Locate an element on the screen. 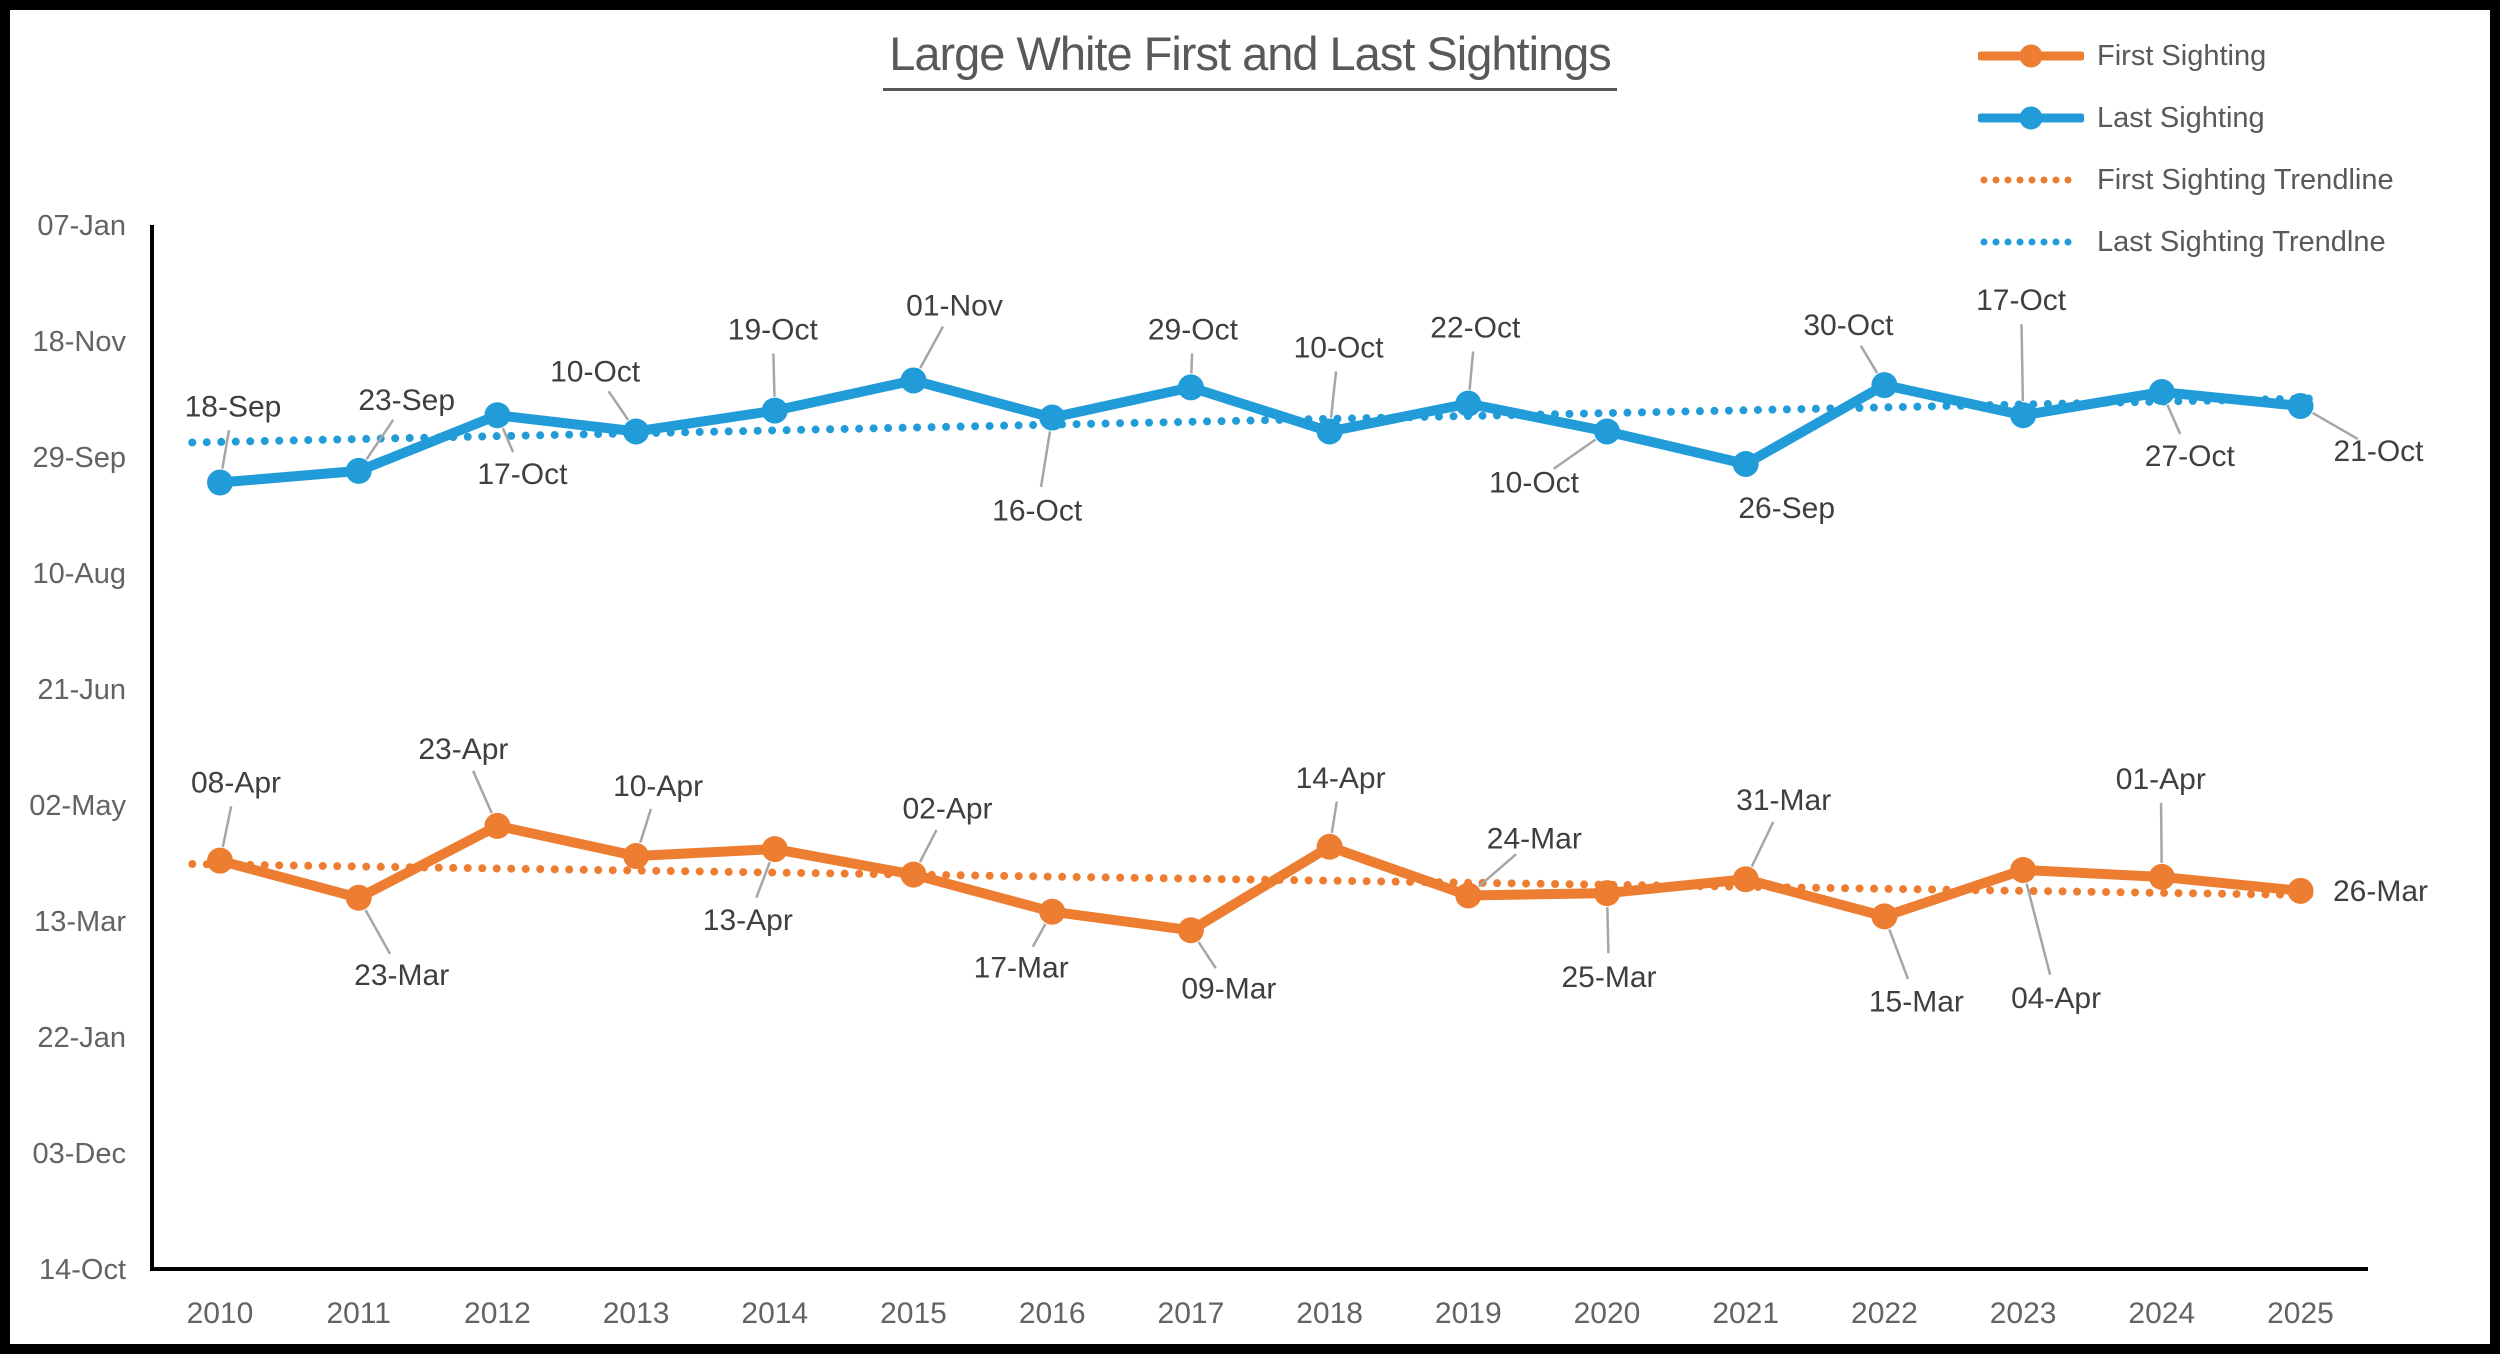 Image resolution: width=2500 pixels, height=1354 pixels. x-axis-tick-label: 2017 is located at coordinates (1191, 1313).